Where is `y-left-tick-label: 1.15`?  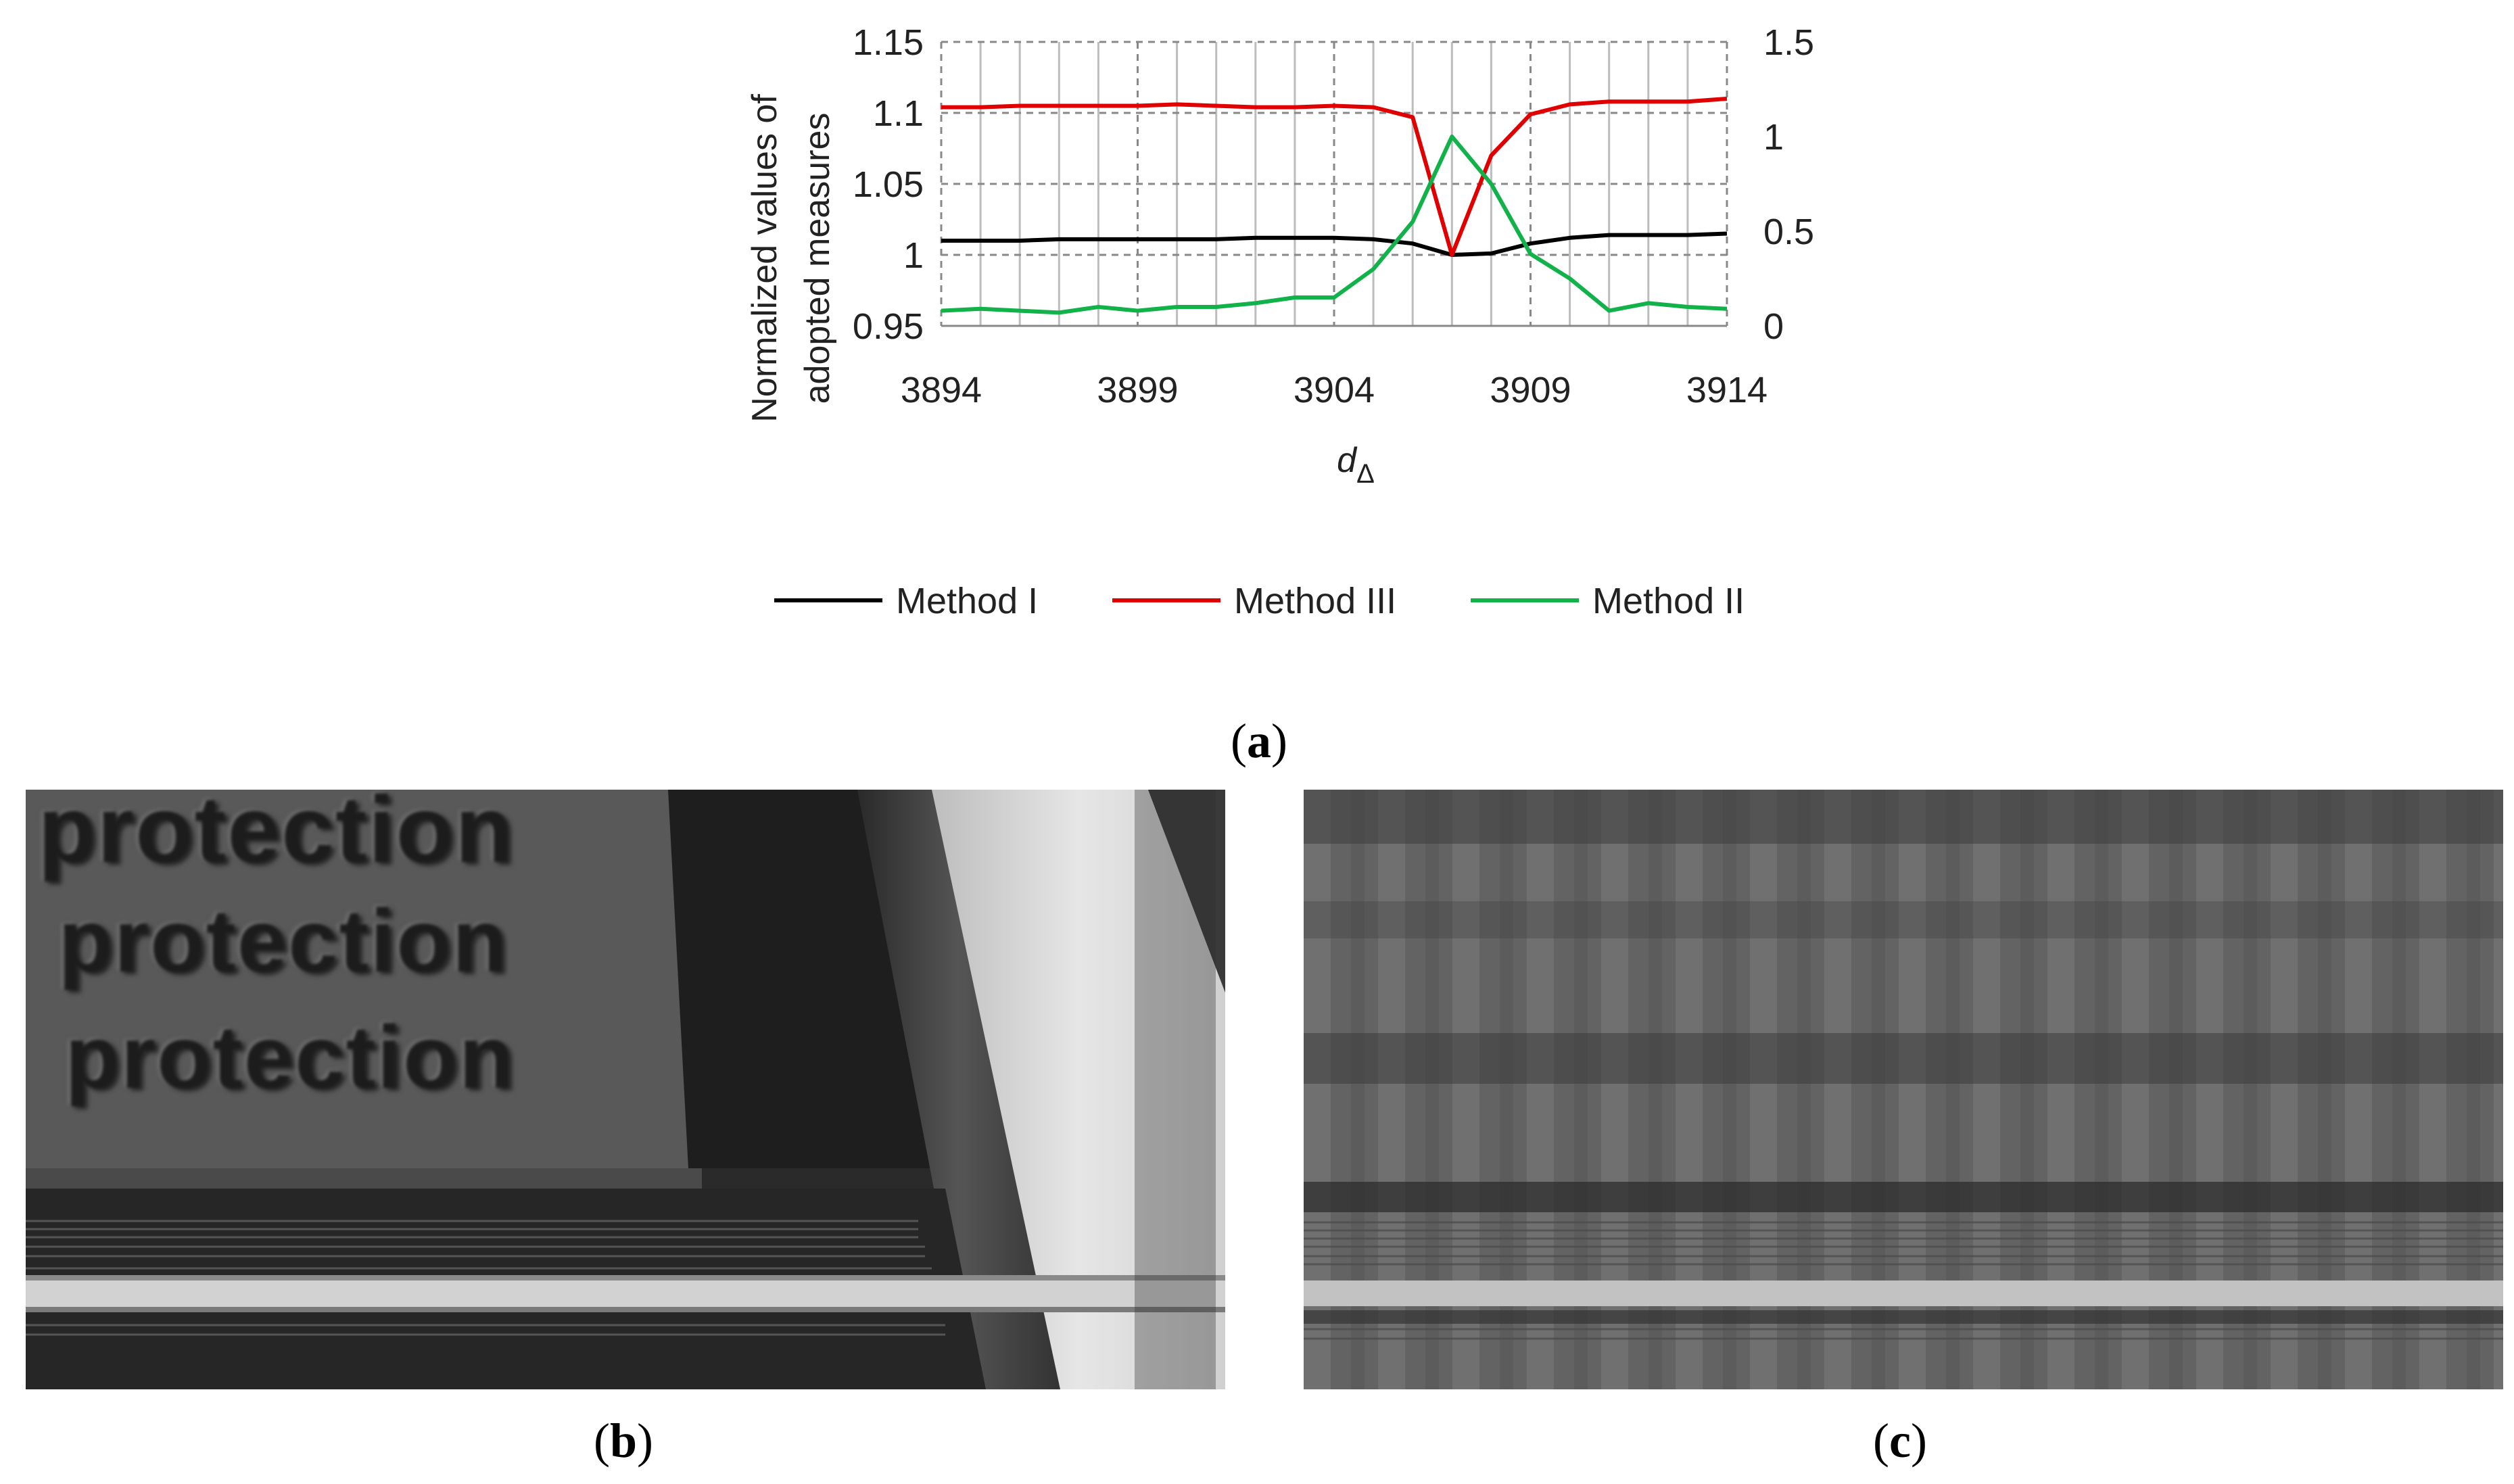 y-left-tick-label: 1.15 is located at coordinates (888, 43).